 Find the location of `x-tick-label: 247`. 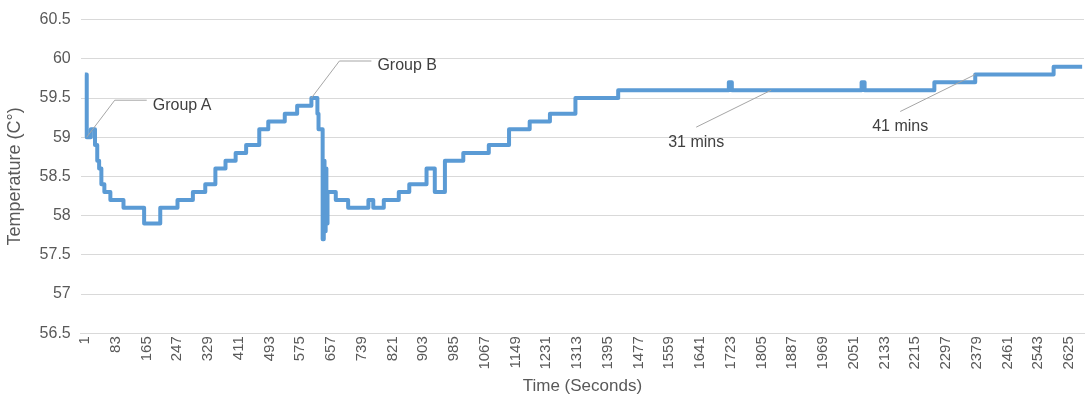

x-tick-label: 247 is located at coordinates (176, 349).